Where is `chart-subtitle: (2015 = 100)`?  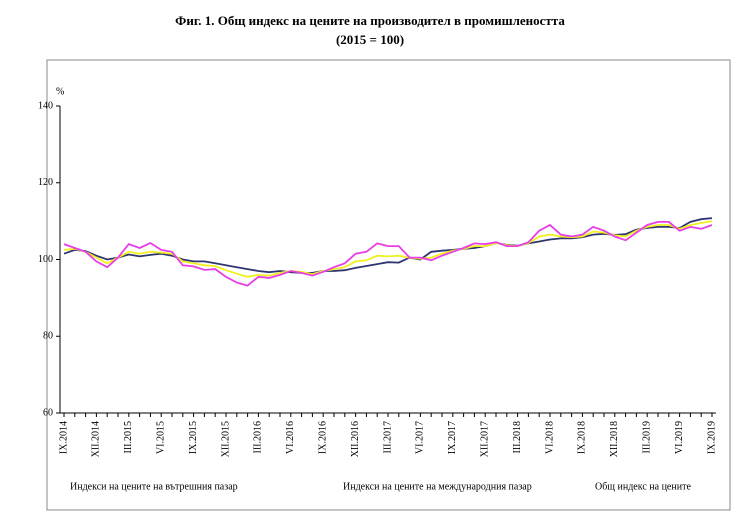
chart-subtitle: (2015 = 100) is located at coordinates (370, 39).